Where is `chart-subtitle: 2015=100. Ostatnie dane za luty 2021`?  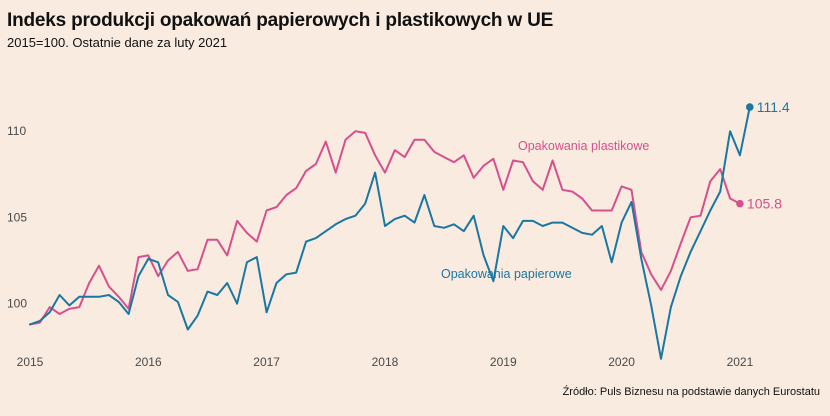
chart-subtitle: 2015=100. Ostatnie dane za luty 2021 is located at coordinates (117, 42).